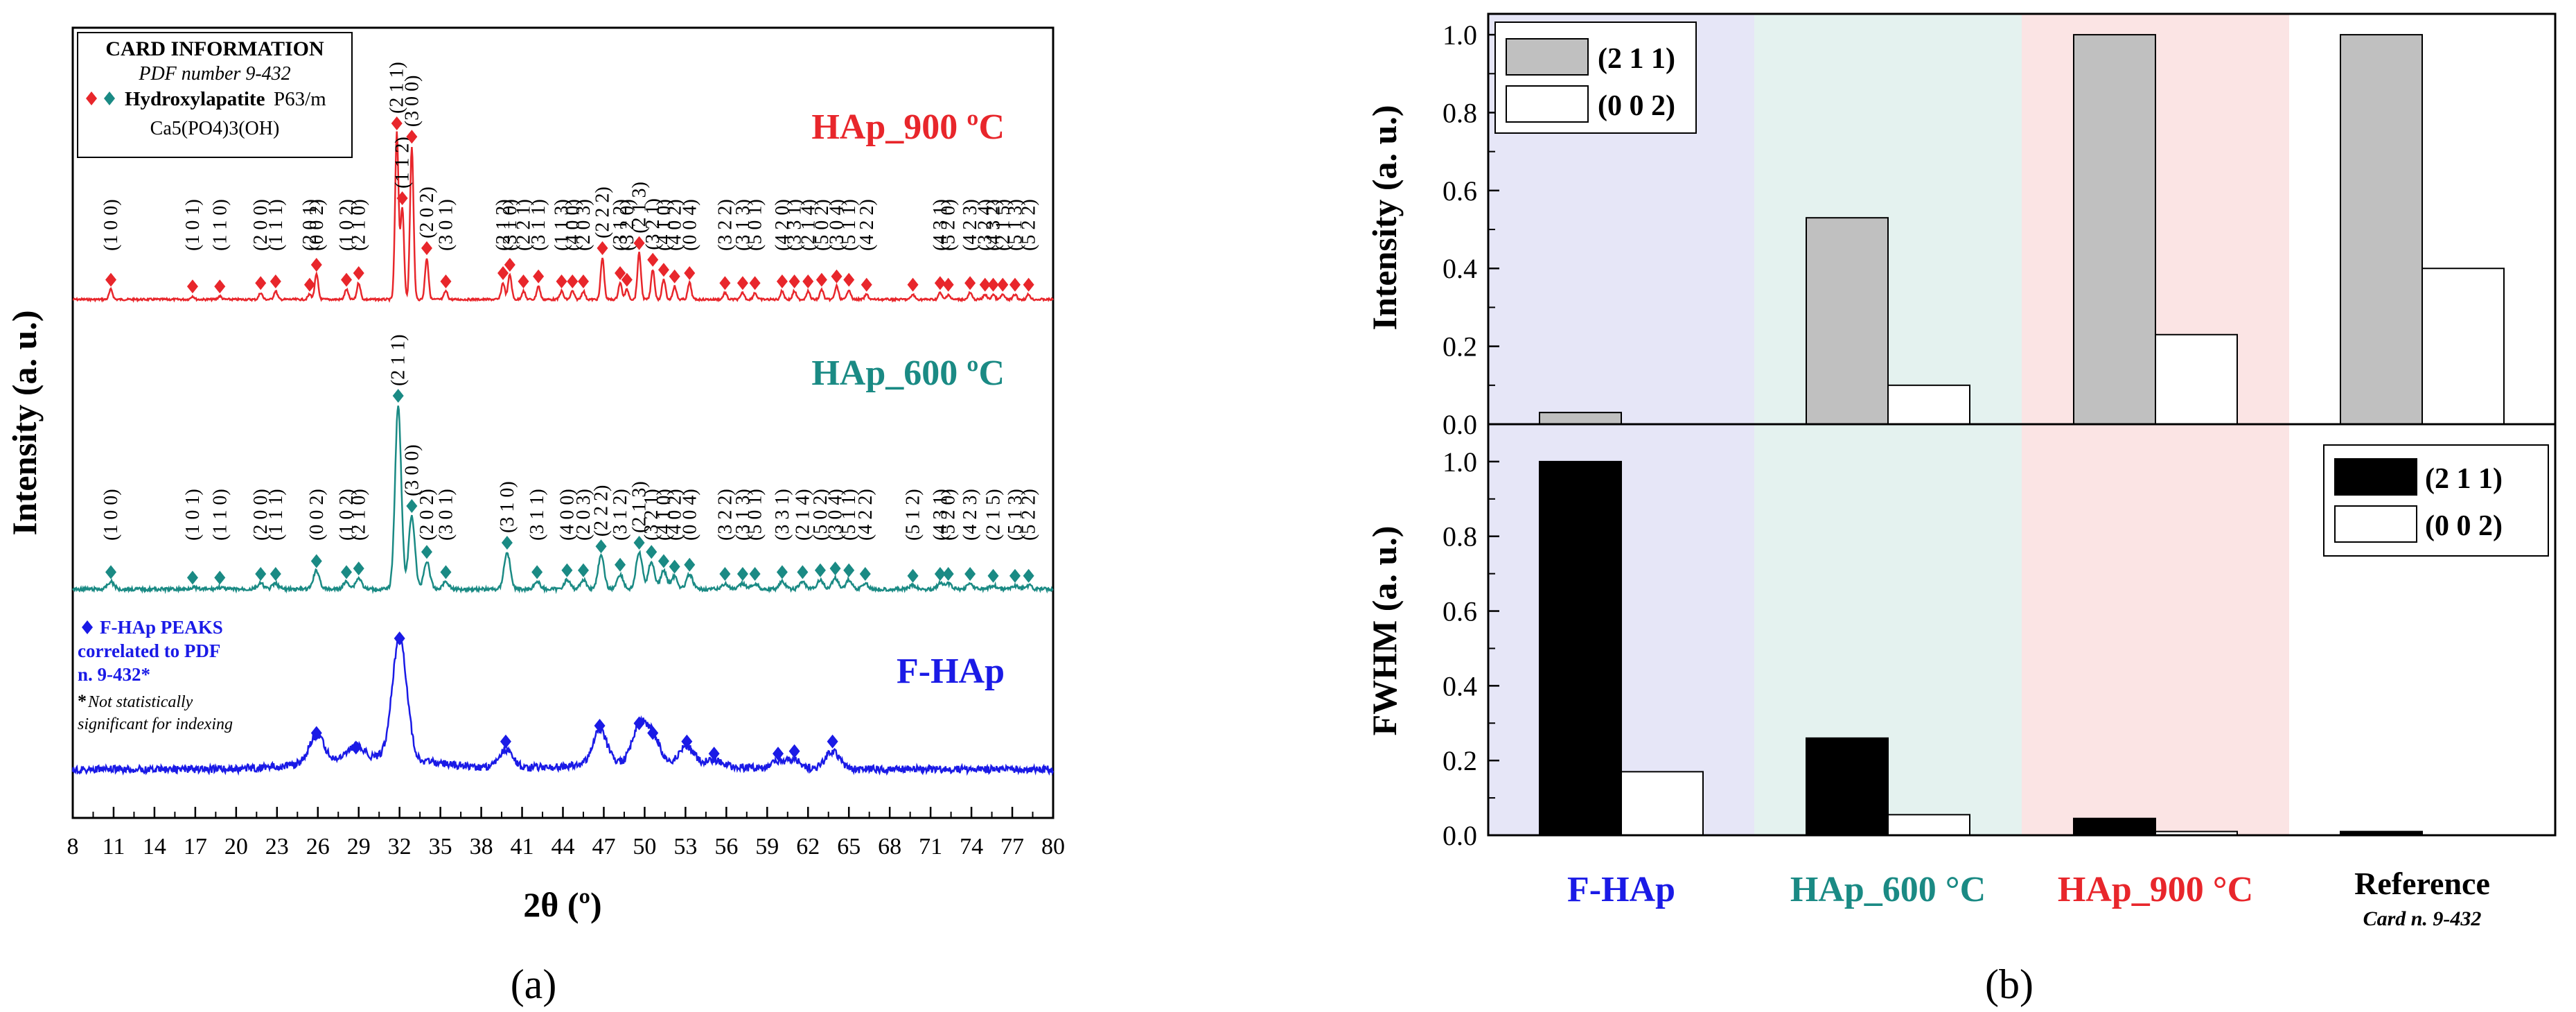 Image resolution: width=2576 pixels, height=1012 pixels. Describe the element at coordinates (1460, 536) in the screenshot. I see `fwhm-y-tick-label: 0.8` at that location.